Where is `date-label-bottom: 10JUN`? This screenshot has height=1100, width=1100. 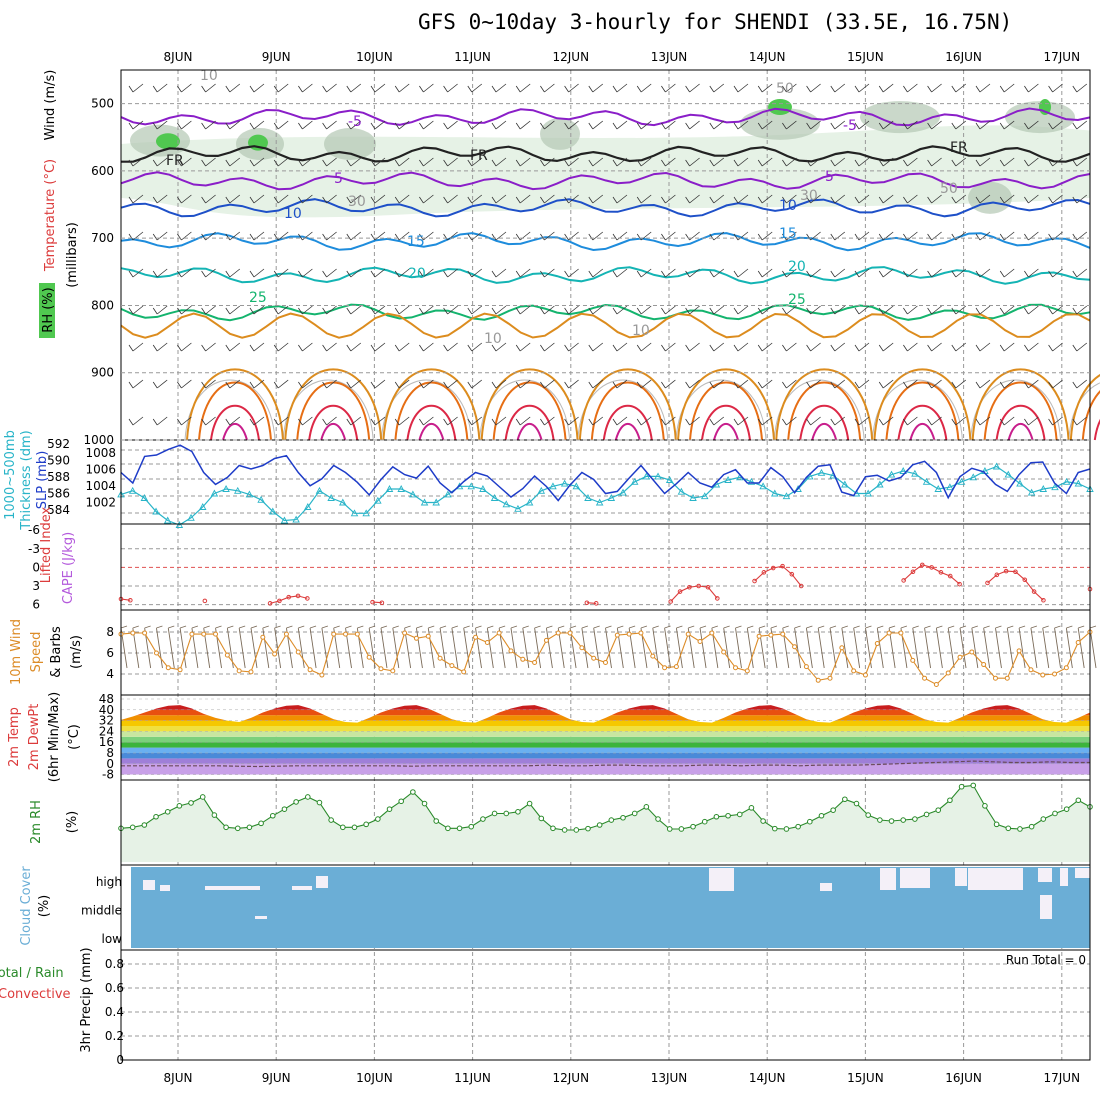 date-label-bottom: 10JUN is located at coordinates (374, 1078).